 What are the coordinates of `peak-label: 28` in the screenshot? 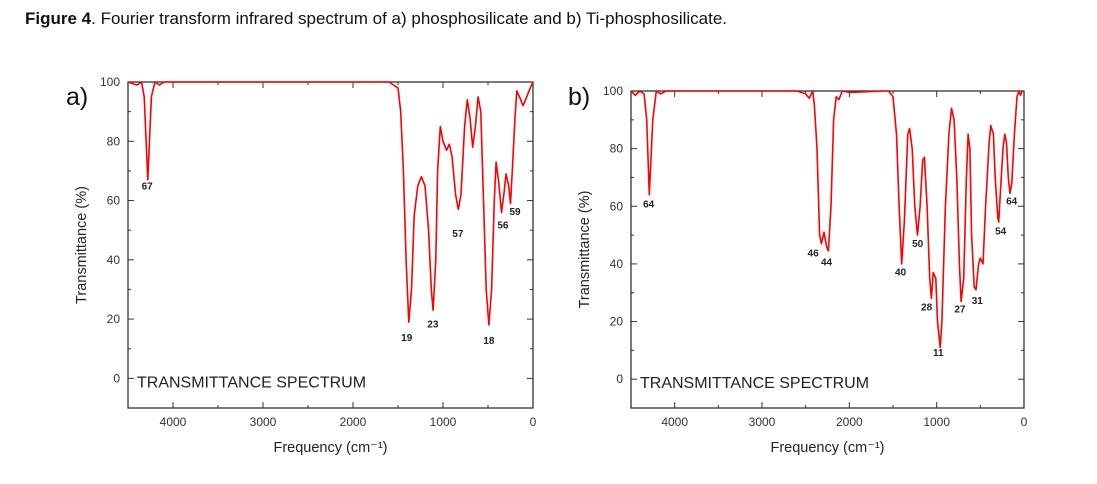 It's located at (927, 308).